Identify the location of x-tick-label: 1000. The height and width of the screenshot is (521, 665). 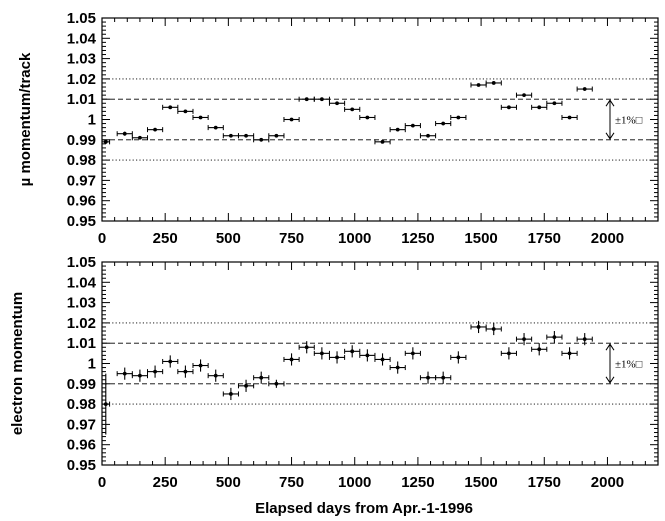
(354, 238).